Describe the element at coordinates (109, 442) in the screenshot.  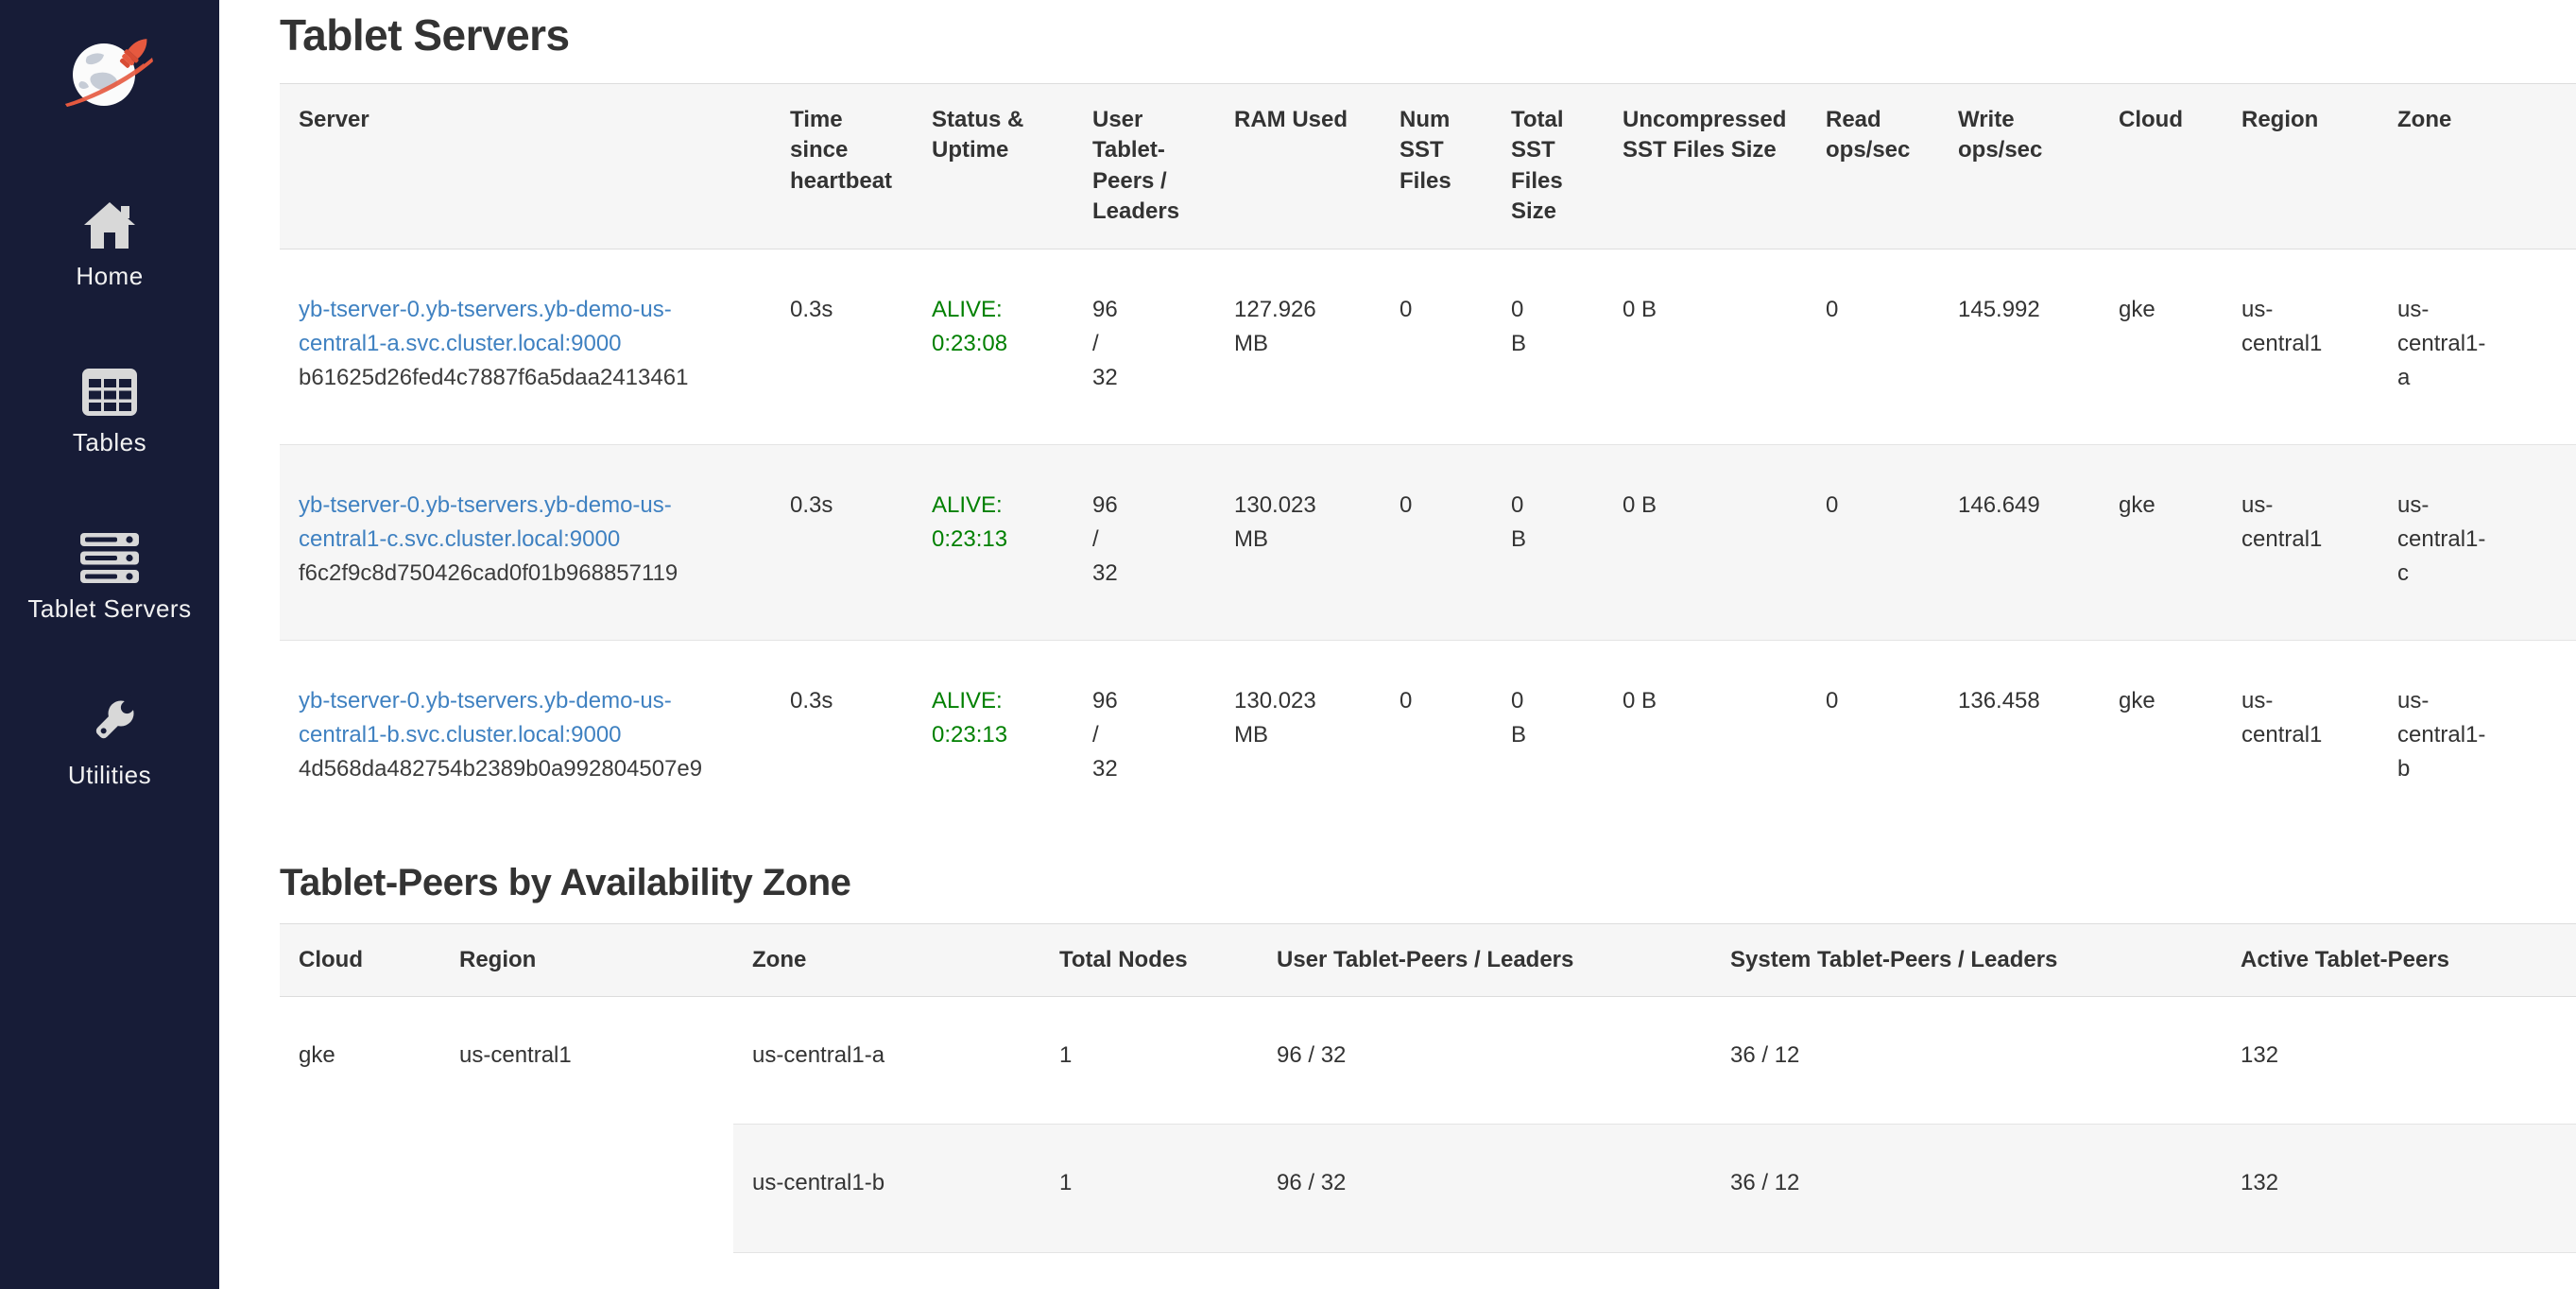
I see `sidebar-item-label: Tables` at that location.